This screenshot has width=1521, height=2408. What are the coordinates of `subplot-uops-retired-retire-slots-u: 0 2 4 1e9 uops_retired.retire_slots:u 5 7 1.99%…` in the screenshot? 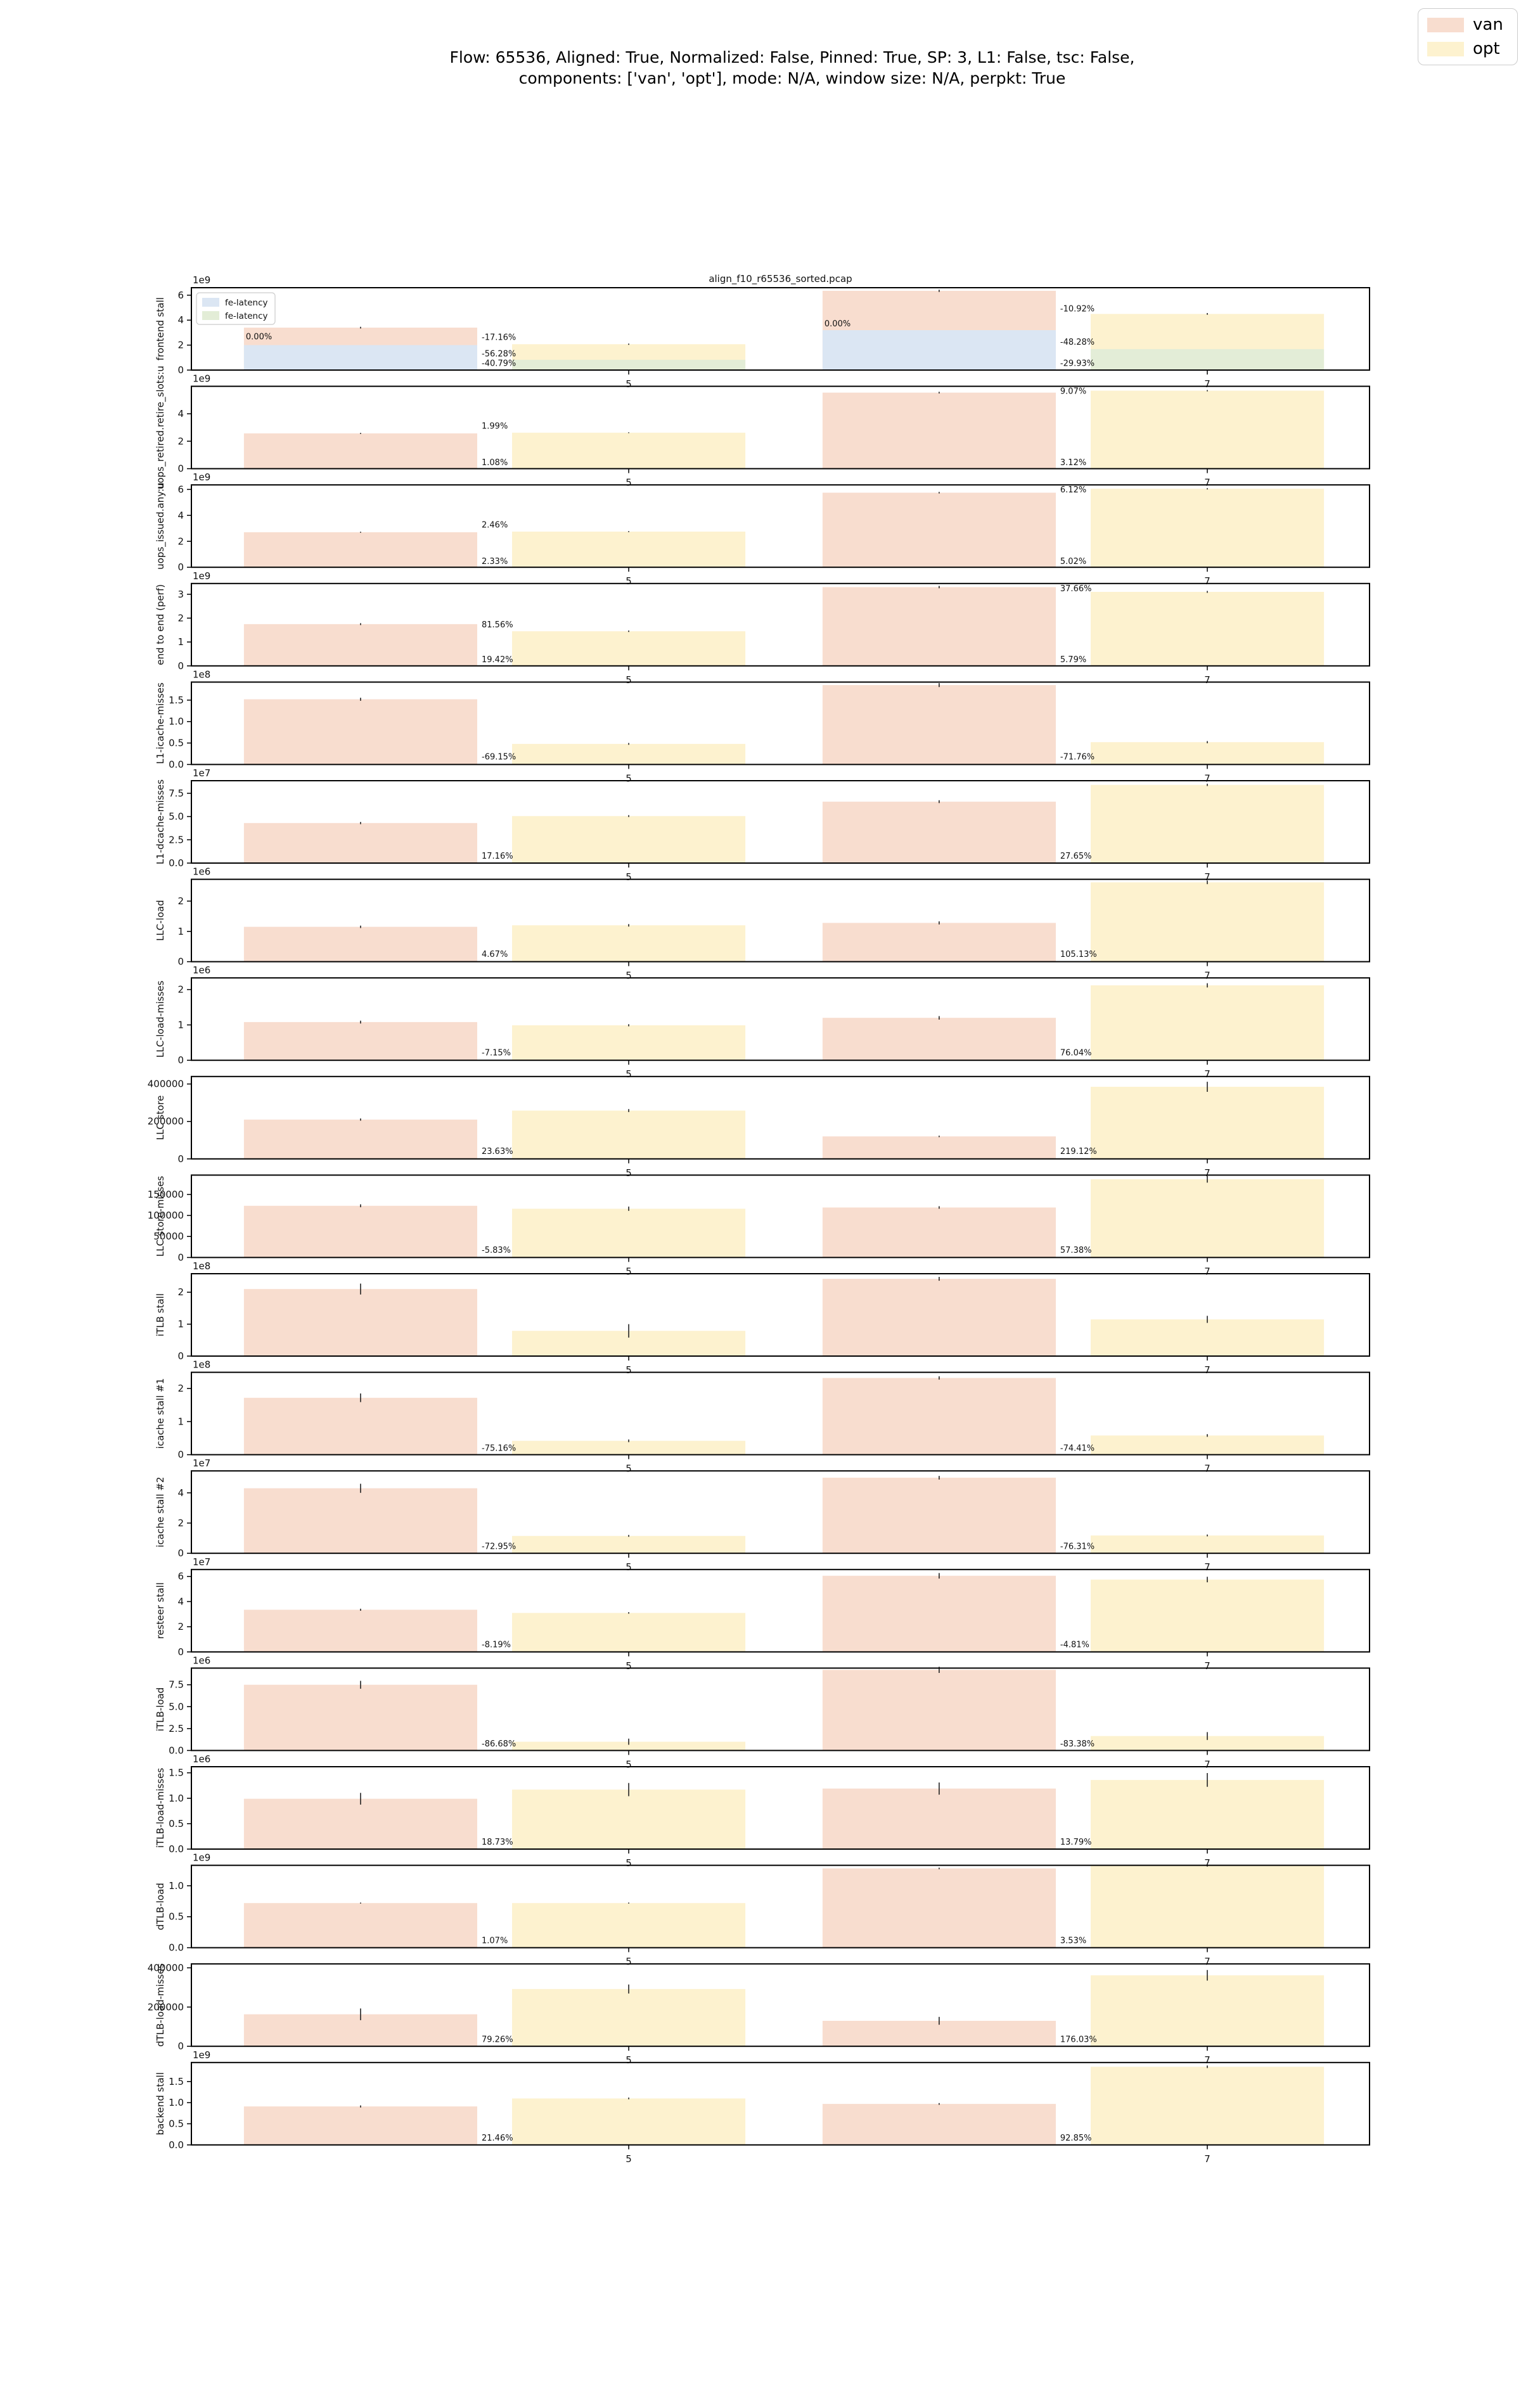 It's located at (763, 427).